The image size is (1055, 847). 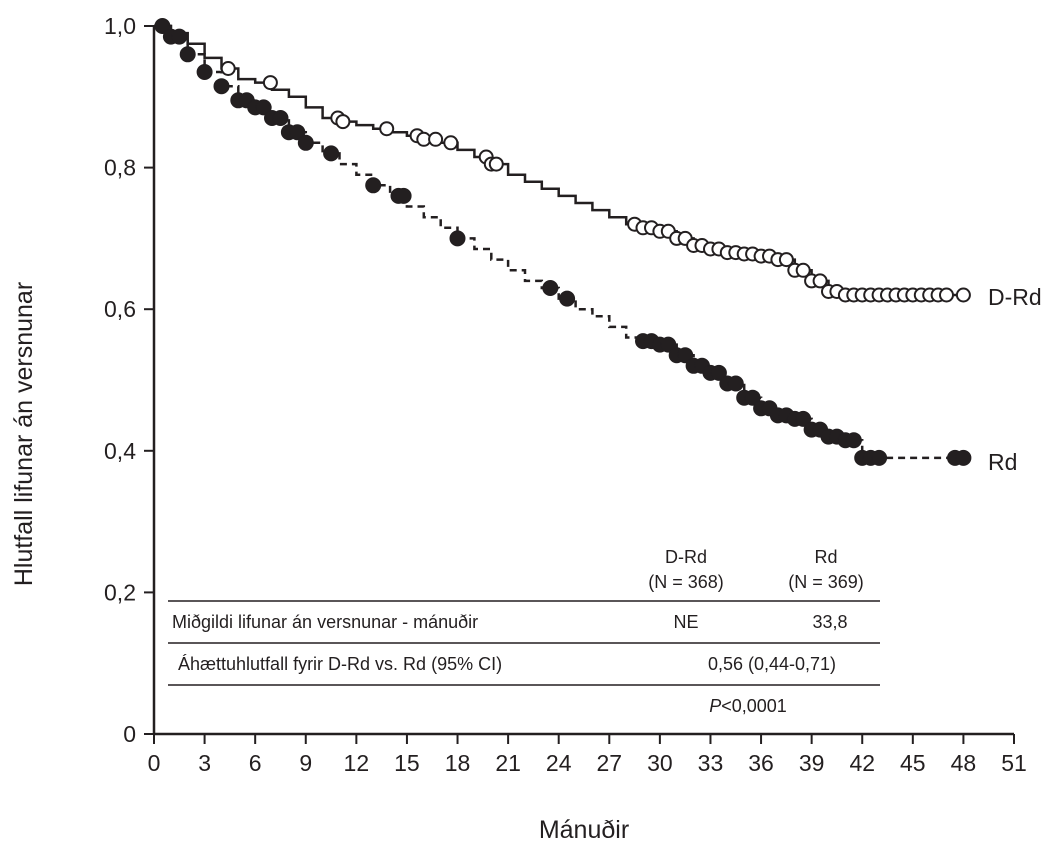 What do you see at coordinates (715, 706) in the screenshot?
I see `p-symbol: P` at bounding box center [715, 706].